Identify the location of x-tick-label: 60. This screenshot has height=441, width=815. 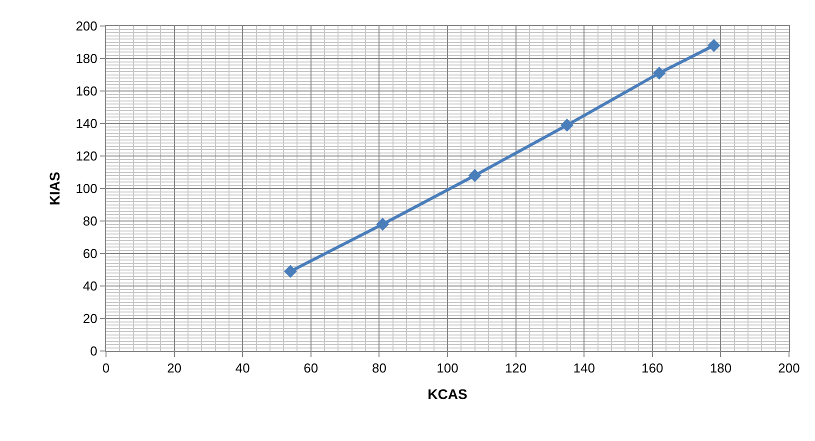
(311, 368).